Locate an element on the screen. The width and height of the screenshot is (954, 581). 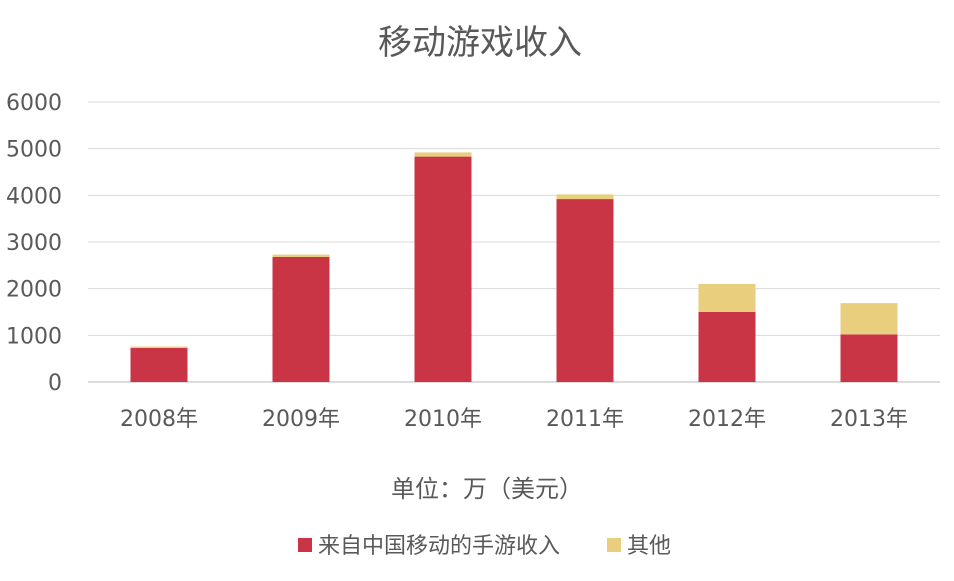
x-axis-category-labels: 2008年 2009年 2010年 2011年 2012年 2013年 is located at coordinates (514, 419).